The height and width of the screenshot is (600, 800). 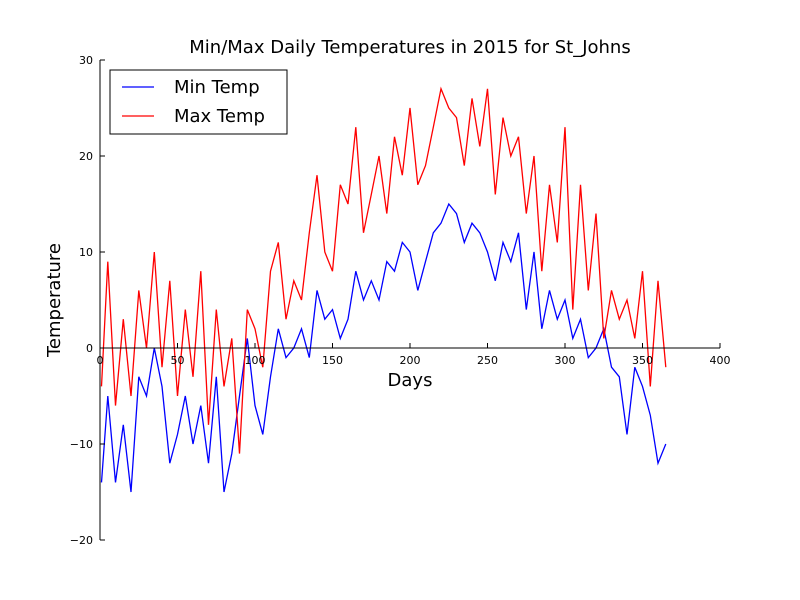 I want to click on legend: Min Temp Max Temp, so click(x=198, y=102).